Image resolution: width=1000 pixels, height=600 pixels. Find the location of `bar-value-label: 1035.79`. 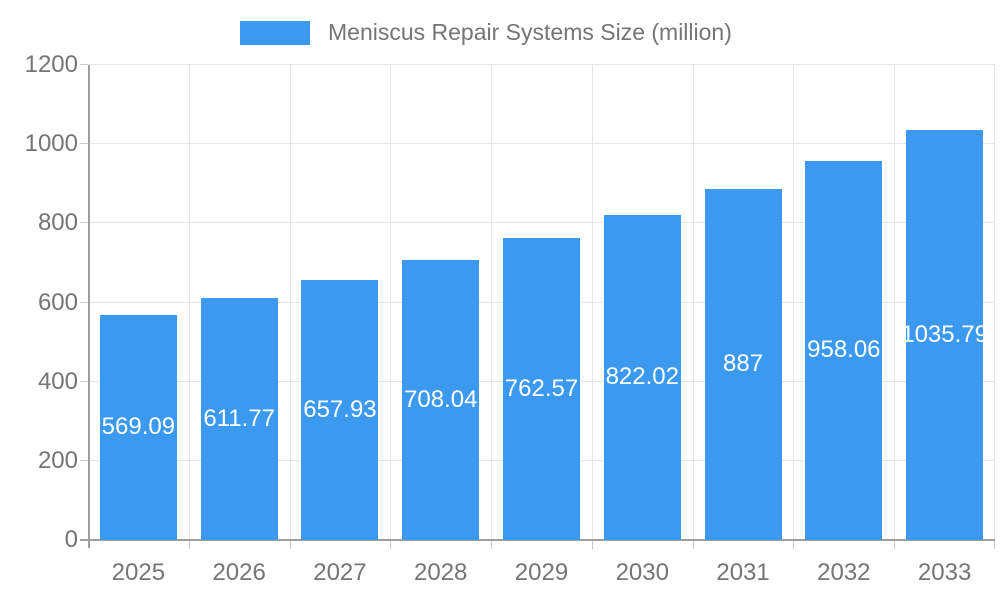

bar-value-label: 1035.79 is located at coordinates (944, 334).